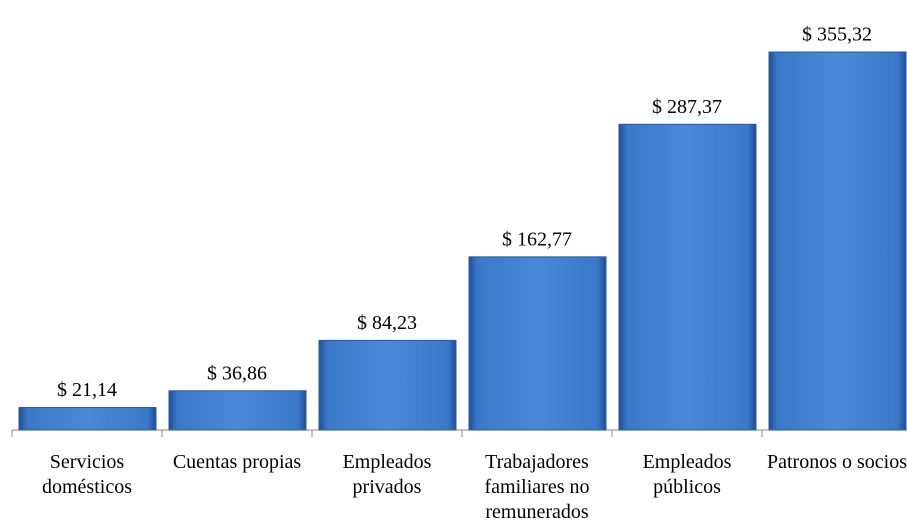  What do you see at coordinates (87, 474) in the screenshot?
I see `x-tick-label: Servicios domésticos` at bounding box center [87, 474].